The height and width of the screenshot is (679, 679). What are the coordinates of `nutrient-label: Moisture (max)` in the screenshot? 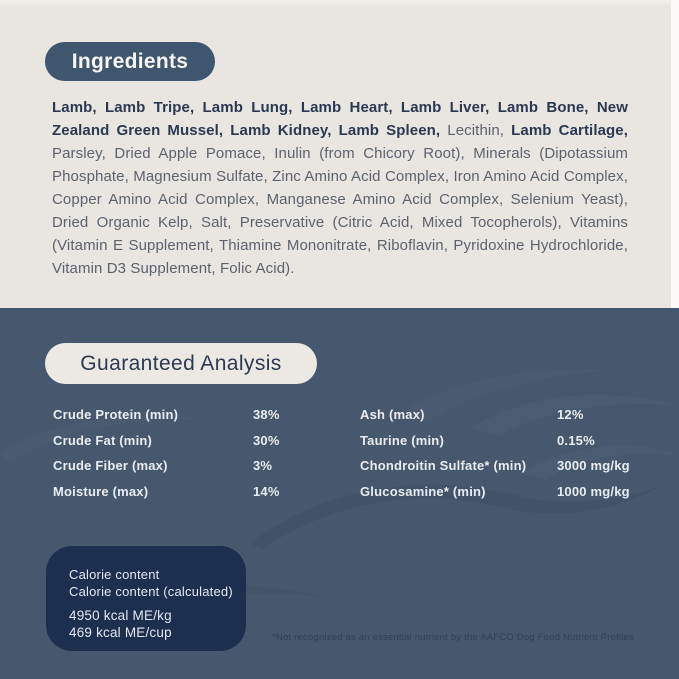 It's located at (101, 491).